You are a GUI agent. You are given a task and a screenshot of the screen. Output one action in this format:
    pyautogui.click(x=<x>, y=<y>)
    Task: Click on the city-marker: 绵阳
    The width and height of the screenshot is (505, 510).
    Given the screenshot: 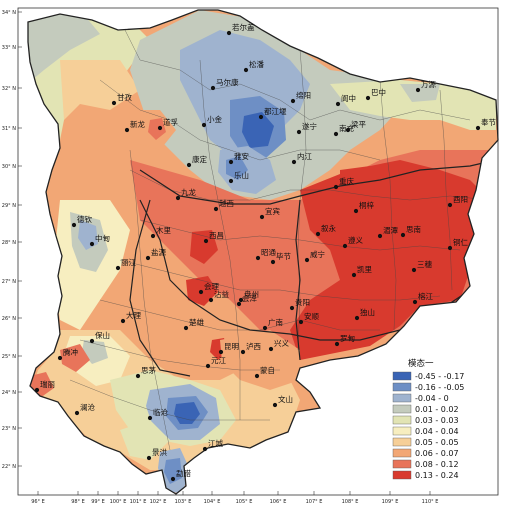 What is the action you would take?
    pyautogui.click(x=300, y=97)
    